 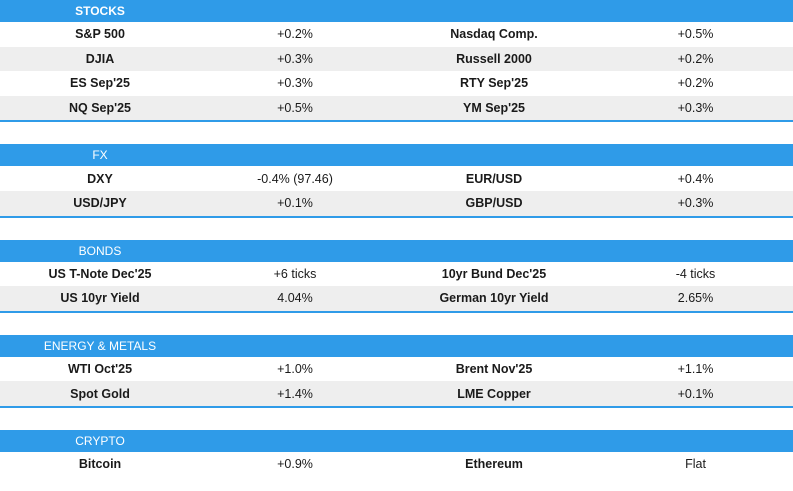 What do you see at coordinates (494, 108) in the screenshot?
I see `instrument-name: YM Sep'25` at bounding box center [494, 108].